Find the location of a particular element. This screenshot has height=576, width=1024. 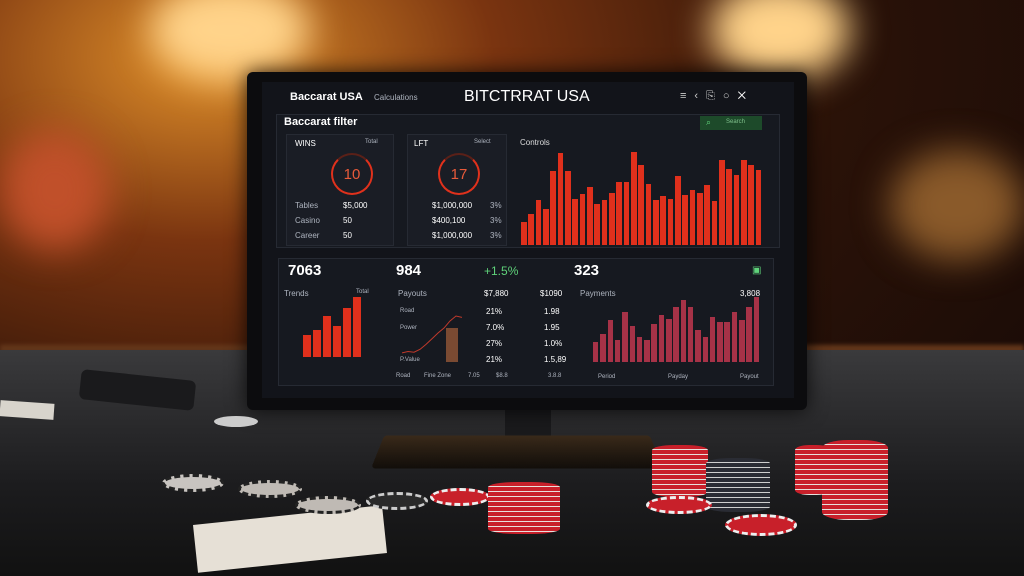

row-value: $5,000 is located at coordinates (355, 205).